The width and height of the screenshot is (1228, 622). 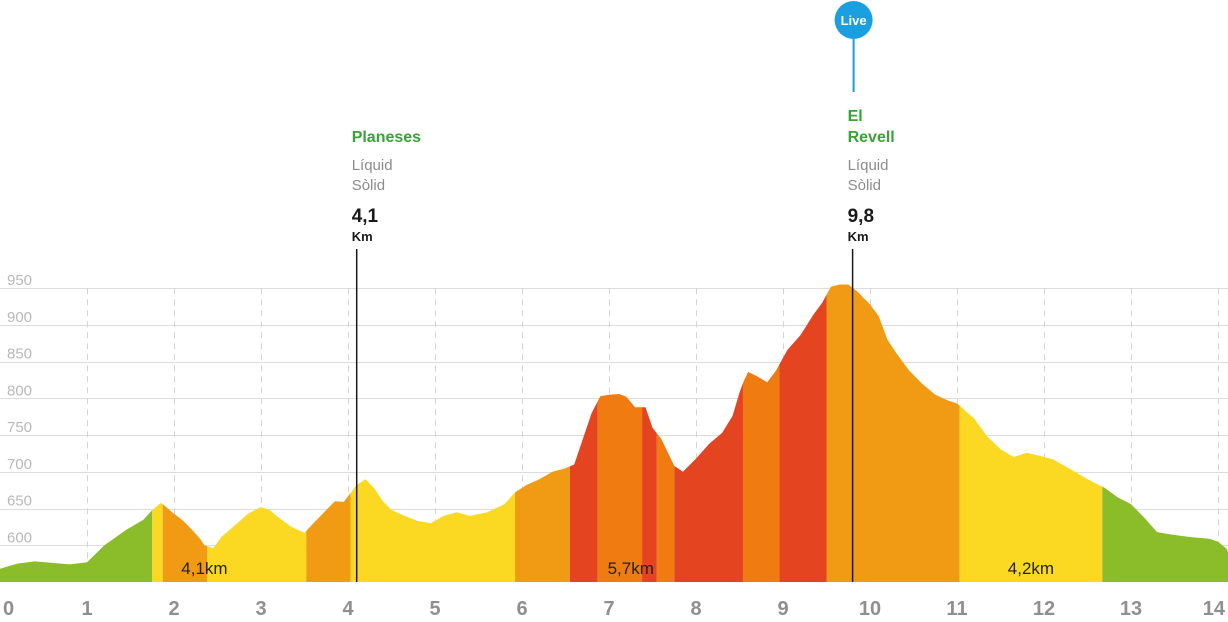 I want to click on x-tick-label: 7, so click(x=608, y=609).